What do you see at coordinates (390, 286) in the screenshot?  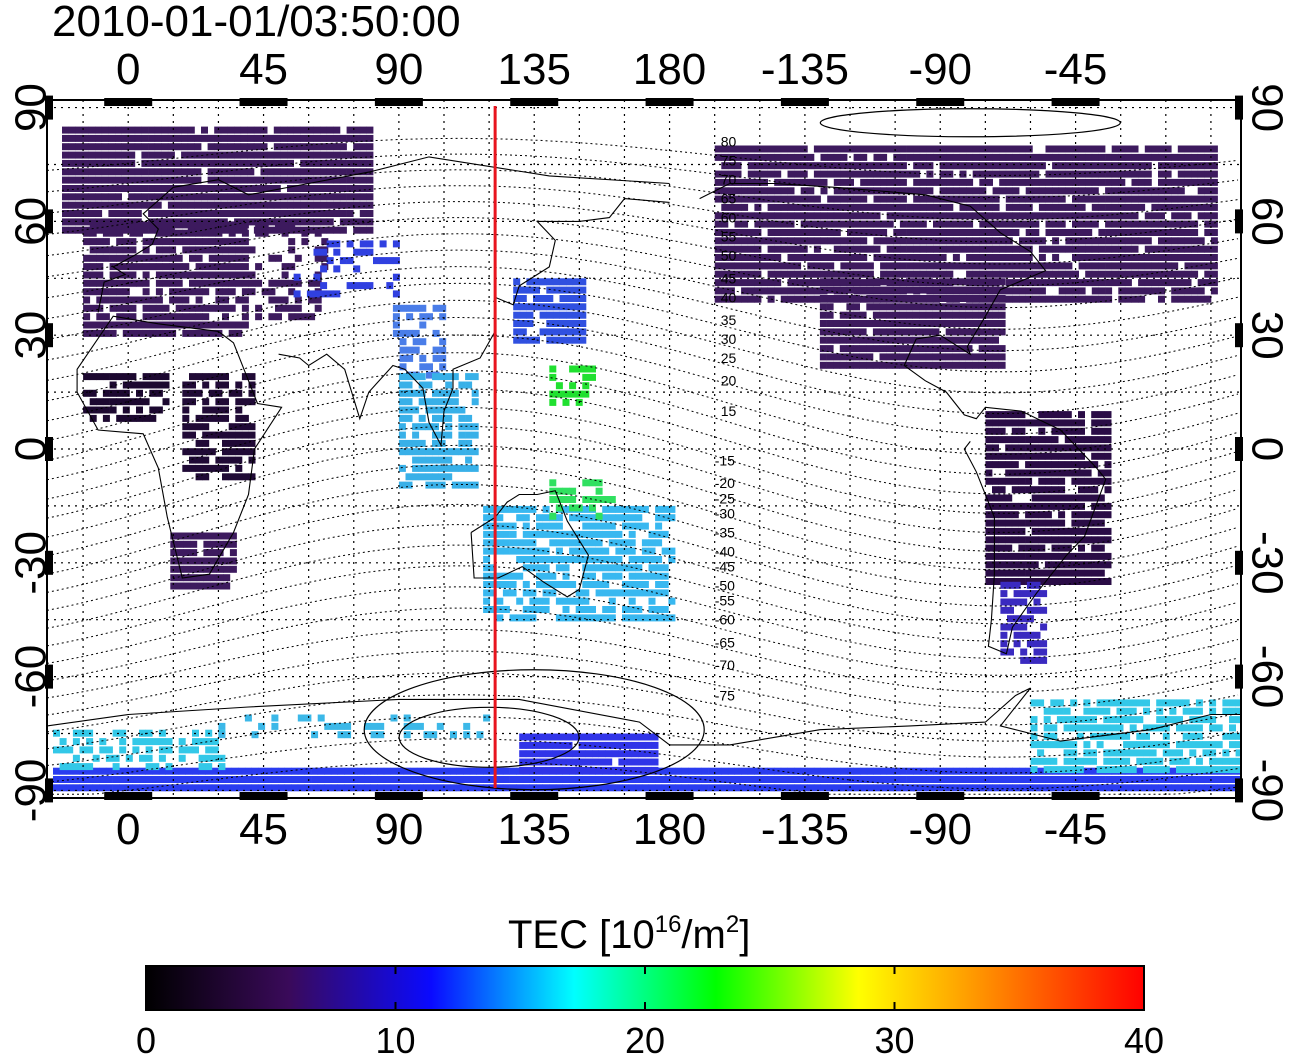 I see `tec-cell-asia-scatter` at bounding box center [390, 286].